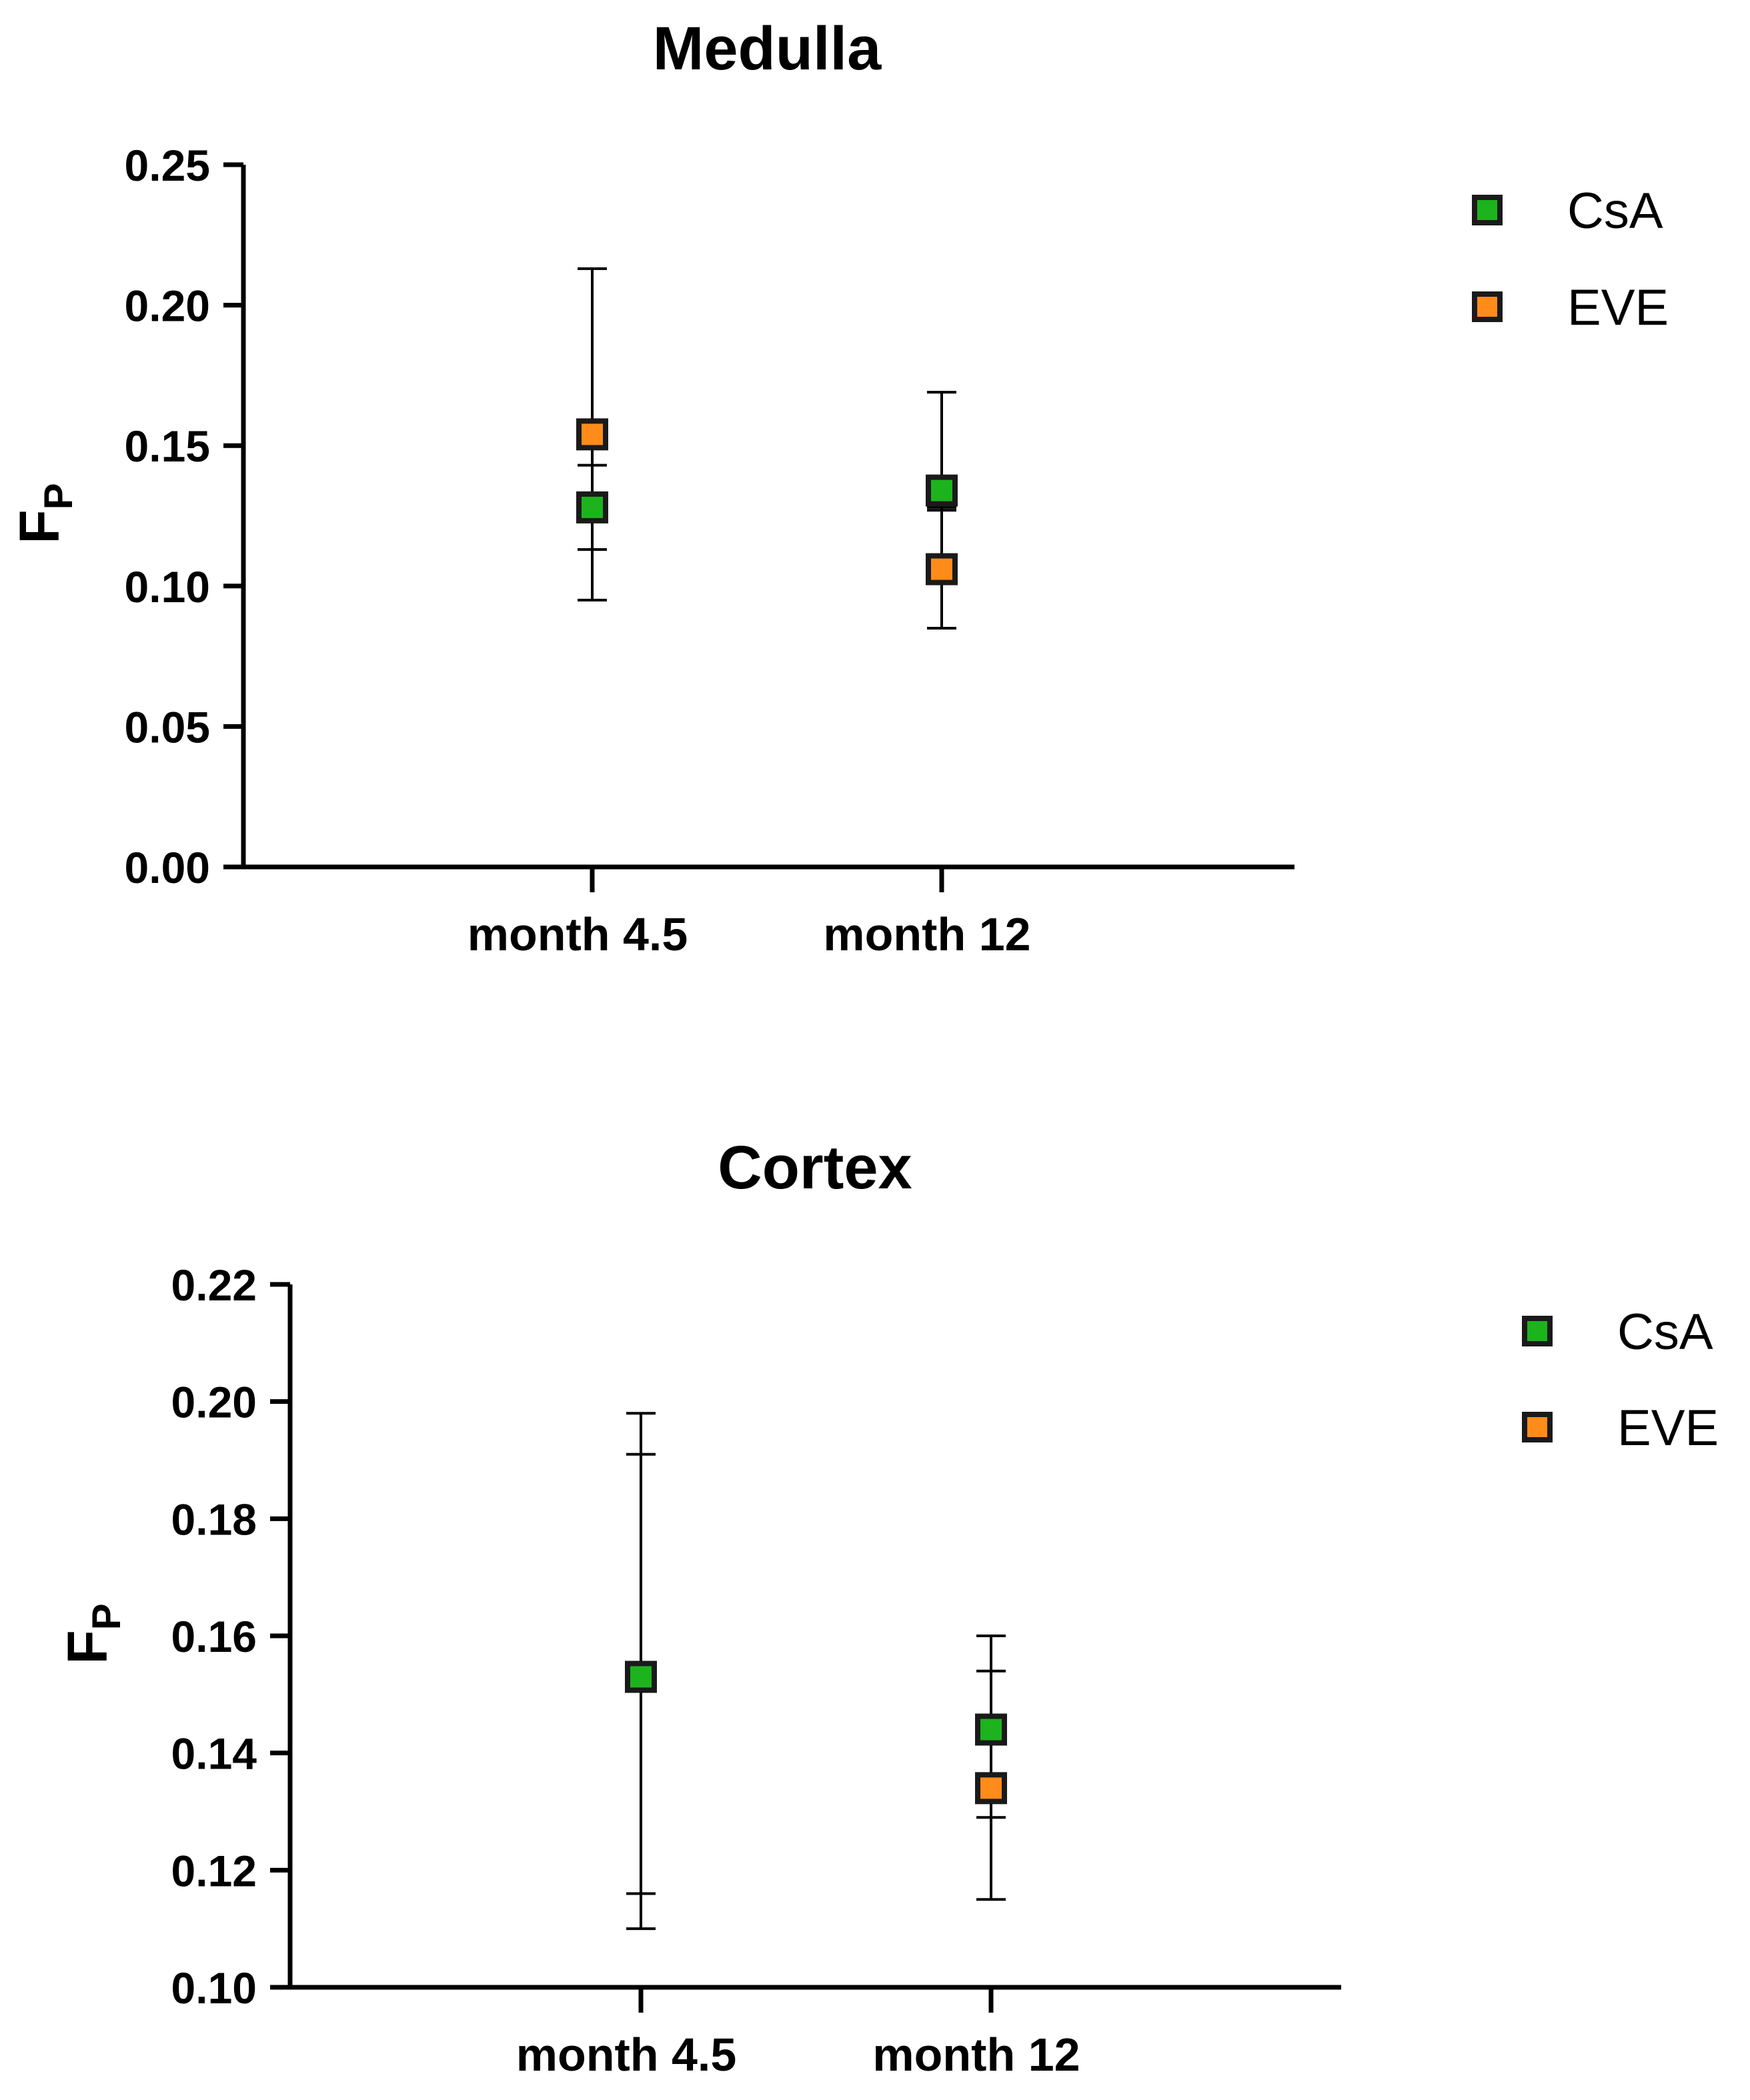 This screenshot has height=2100, width=1750. What do you see at coordinates (767, 49) in the screenshot?
I see `chart-title: Medulla` at bounding box center [767, 49].